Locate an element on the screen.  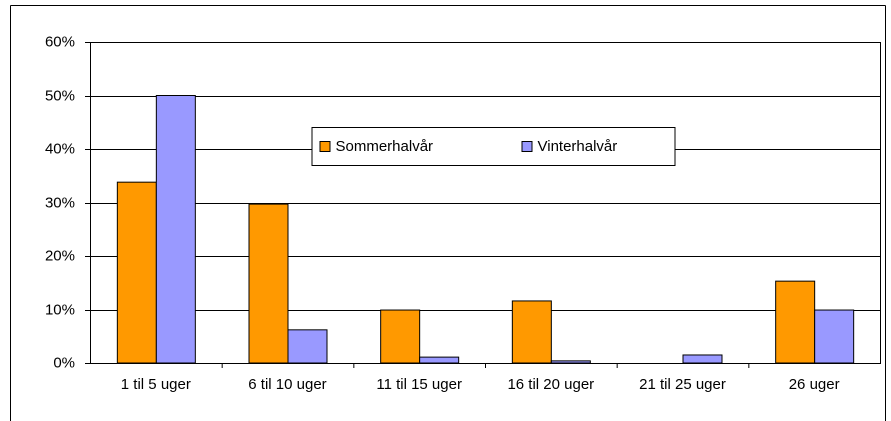
legend-label: Sommerhalvår is located at coordinates (385, 146).